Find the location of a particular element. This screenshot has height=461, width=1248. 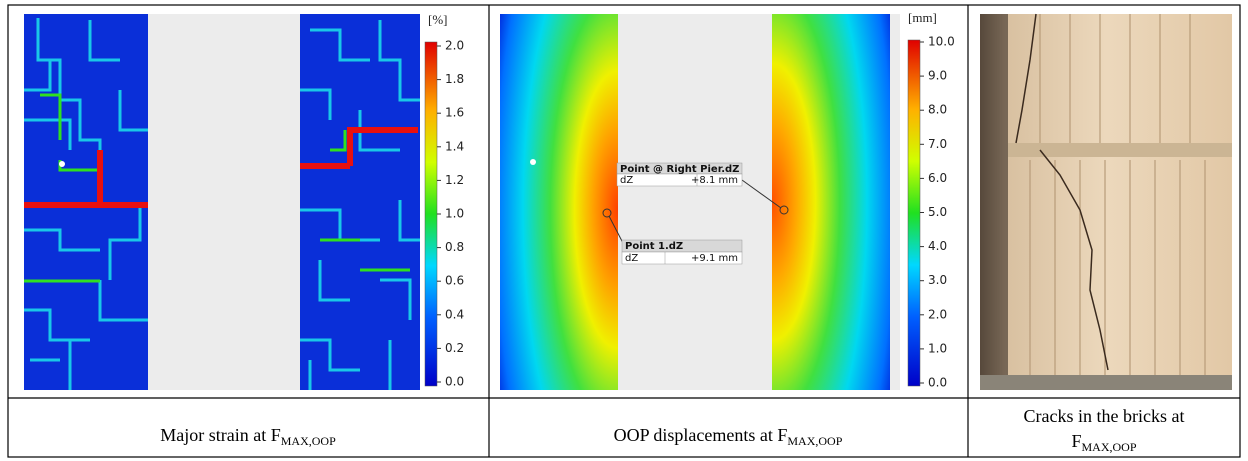

caption: Cracks in the bricks at is located at coordinates (1104, 416).